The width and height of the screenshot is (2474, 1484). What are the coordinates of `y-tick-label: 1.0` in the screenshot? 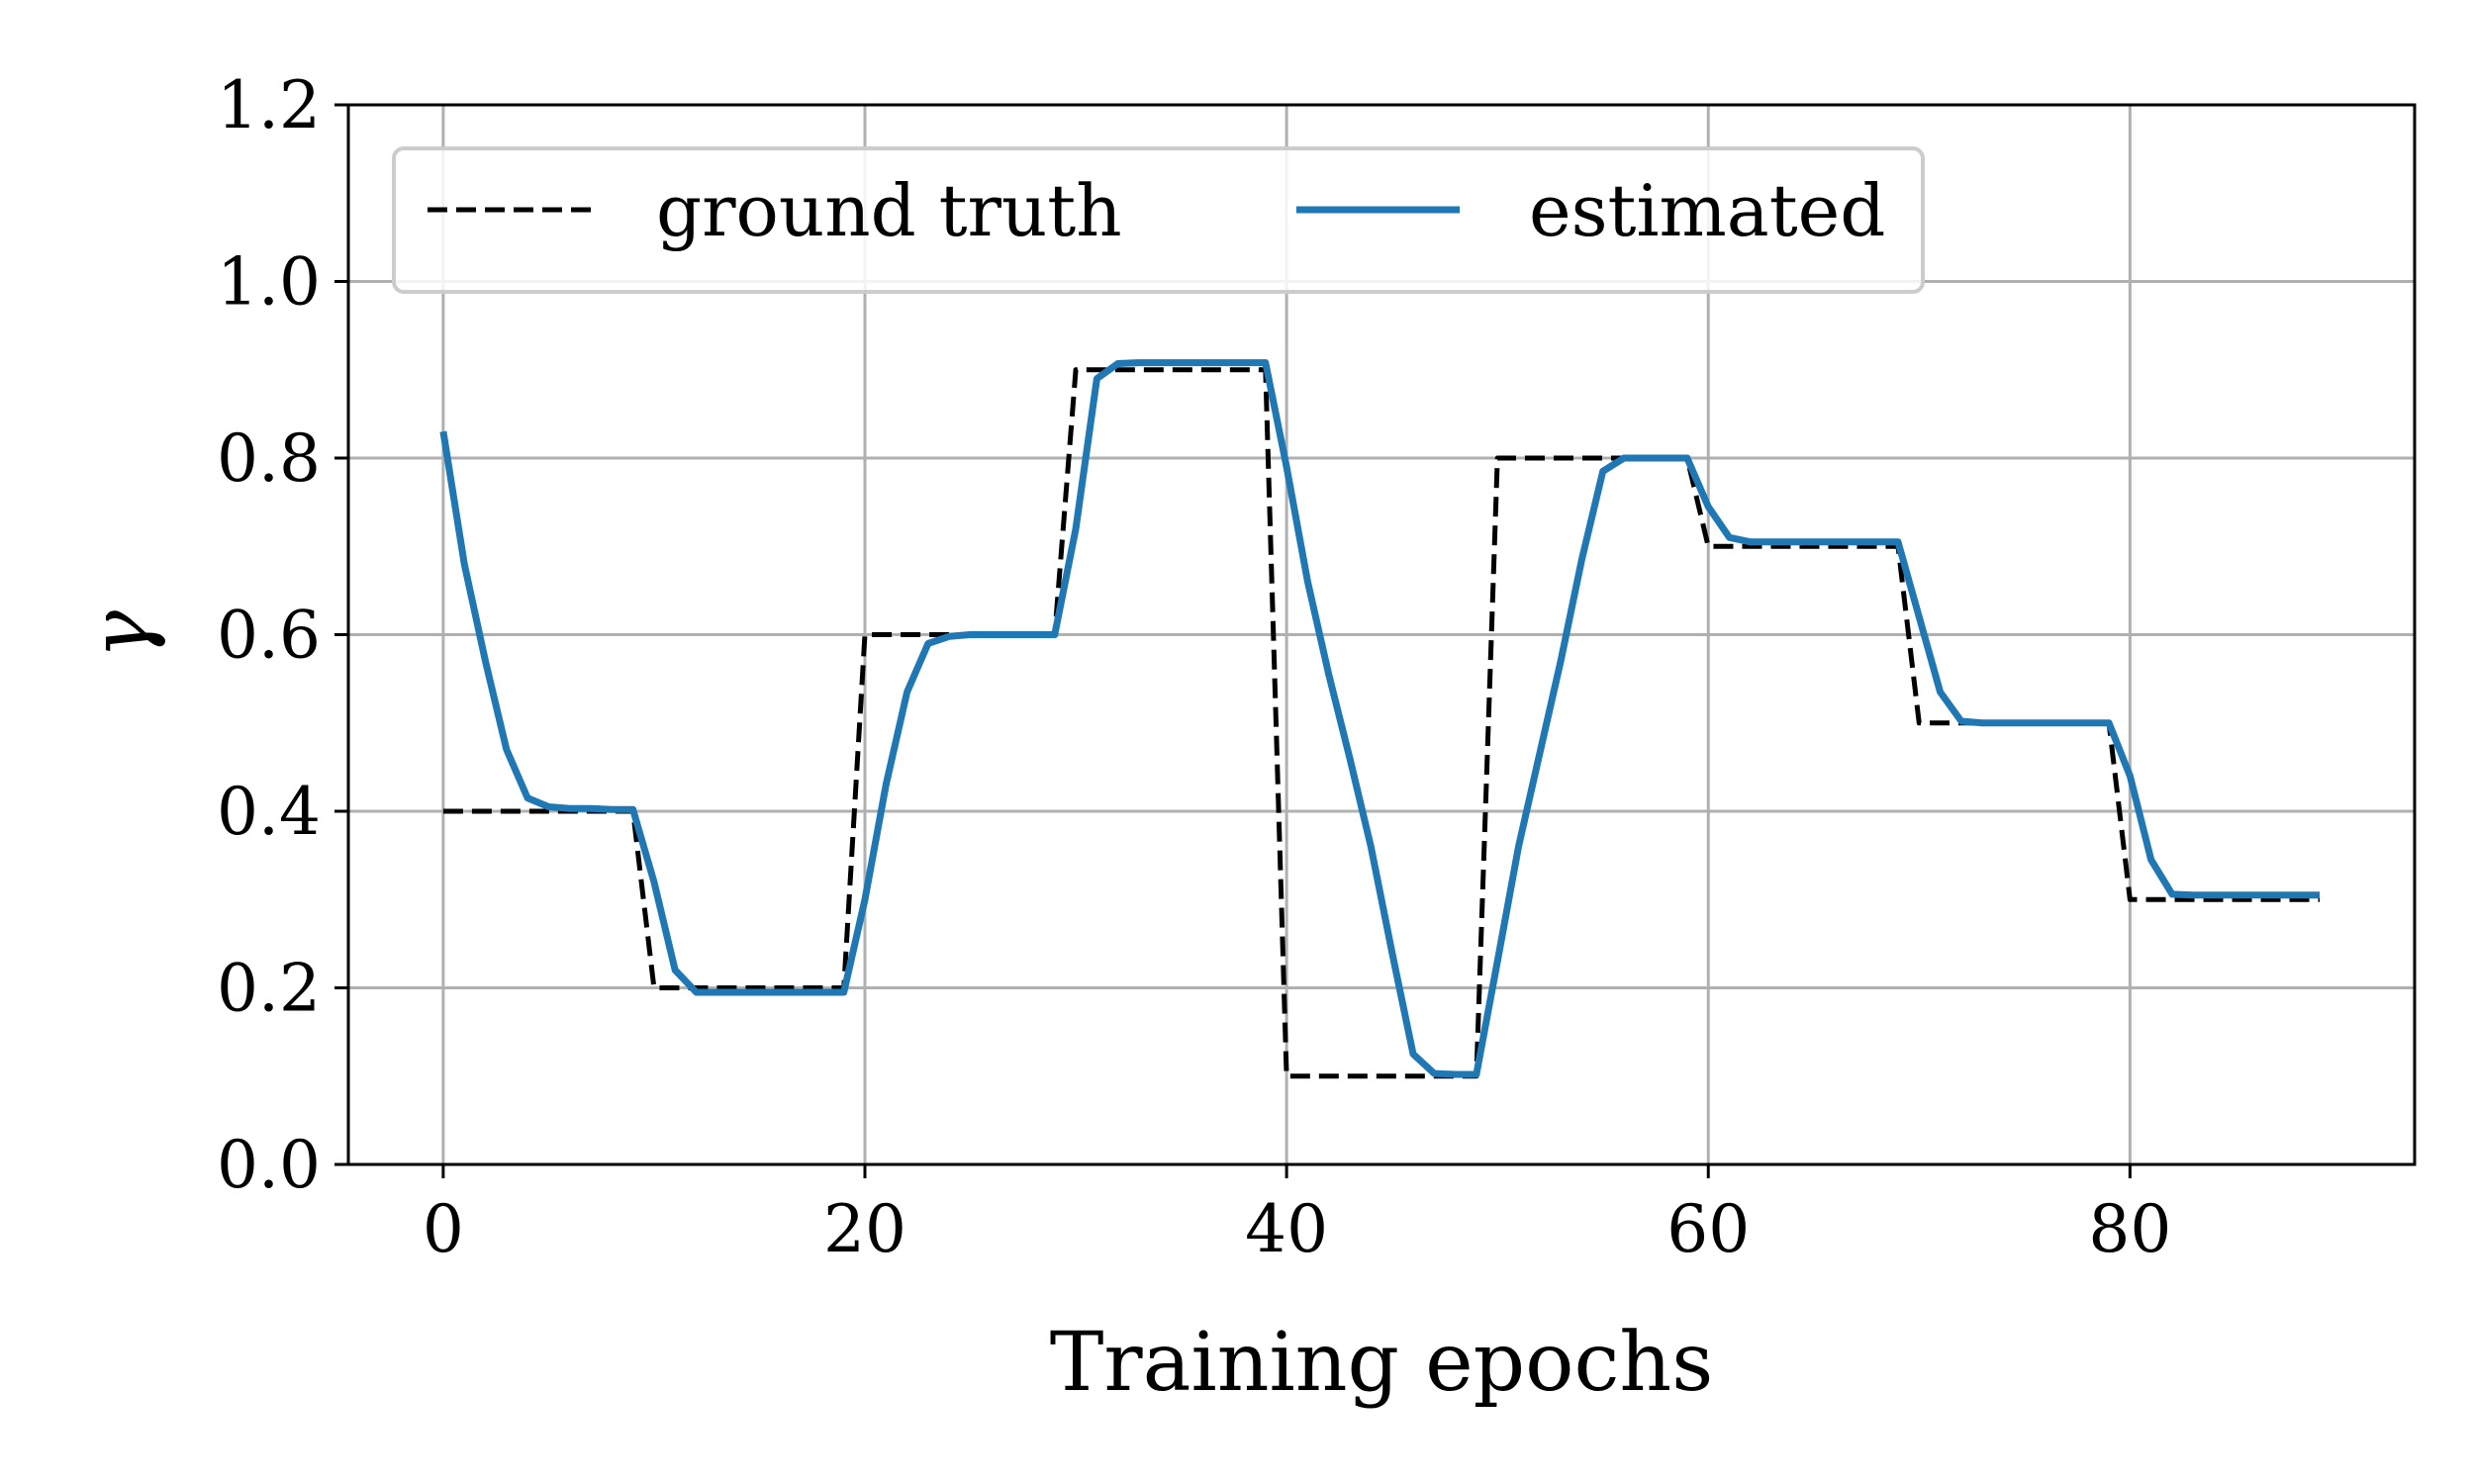 It's located at (269, 282).